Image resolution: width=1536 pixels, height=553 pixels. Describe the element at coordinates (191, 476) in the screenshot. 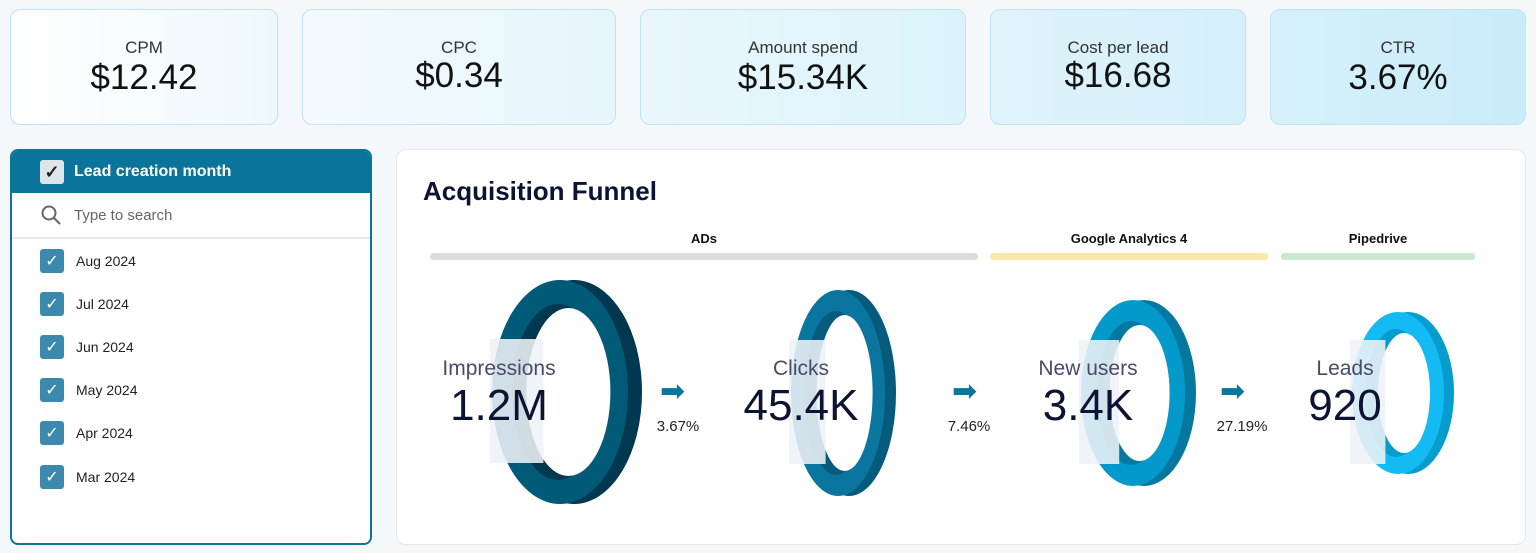

I see `filter-option: ✓ Mar 2024` at that location.